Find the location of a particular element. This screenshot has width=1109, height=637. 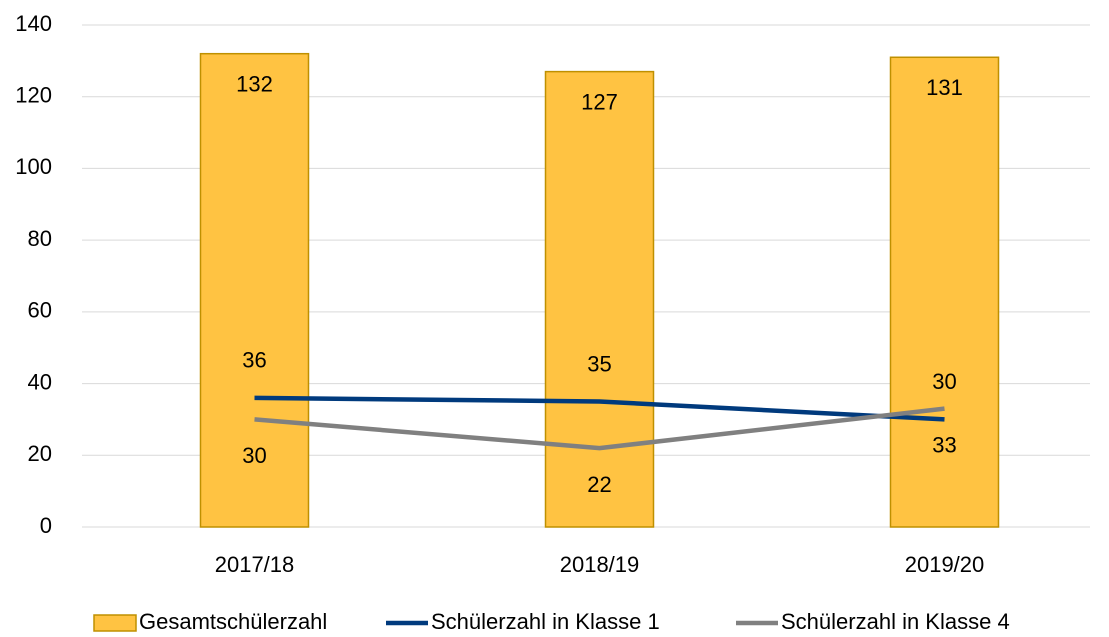

y-tick-label: 20 is located at coordinates (40, 453).